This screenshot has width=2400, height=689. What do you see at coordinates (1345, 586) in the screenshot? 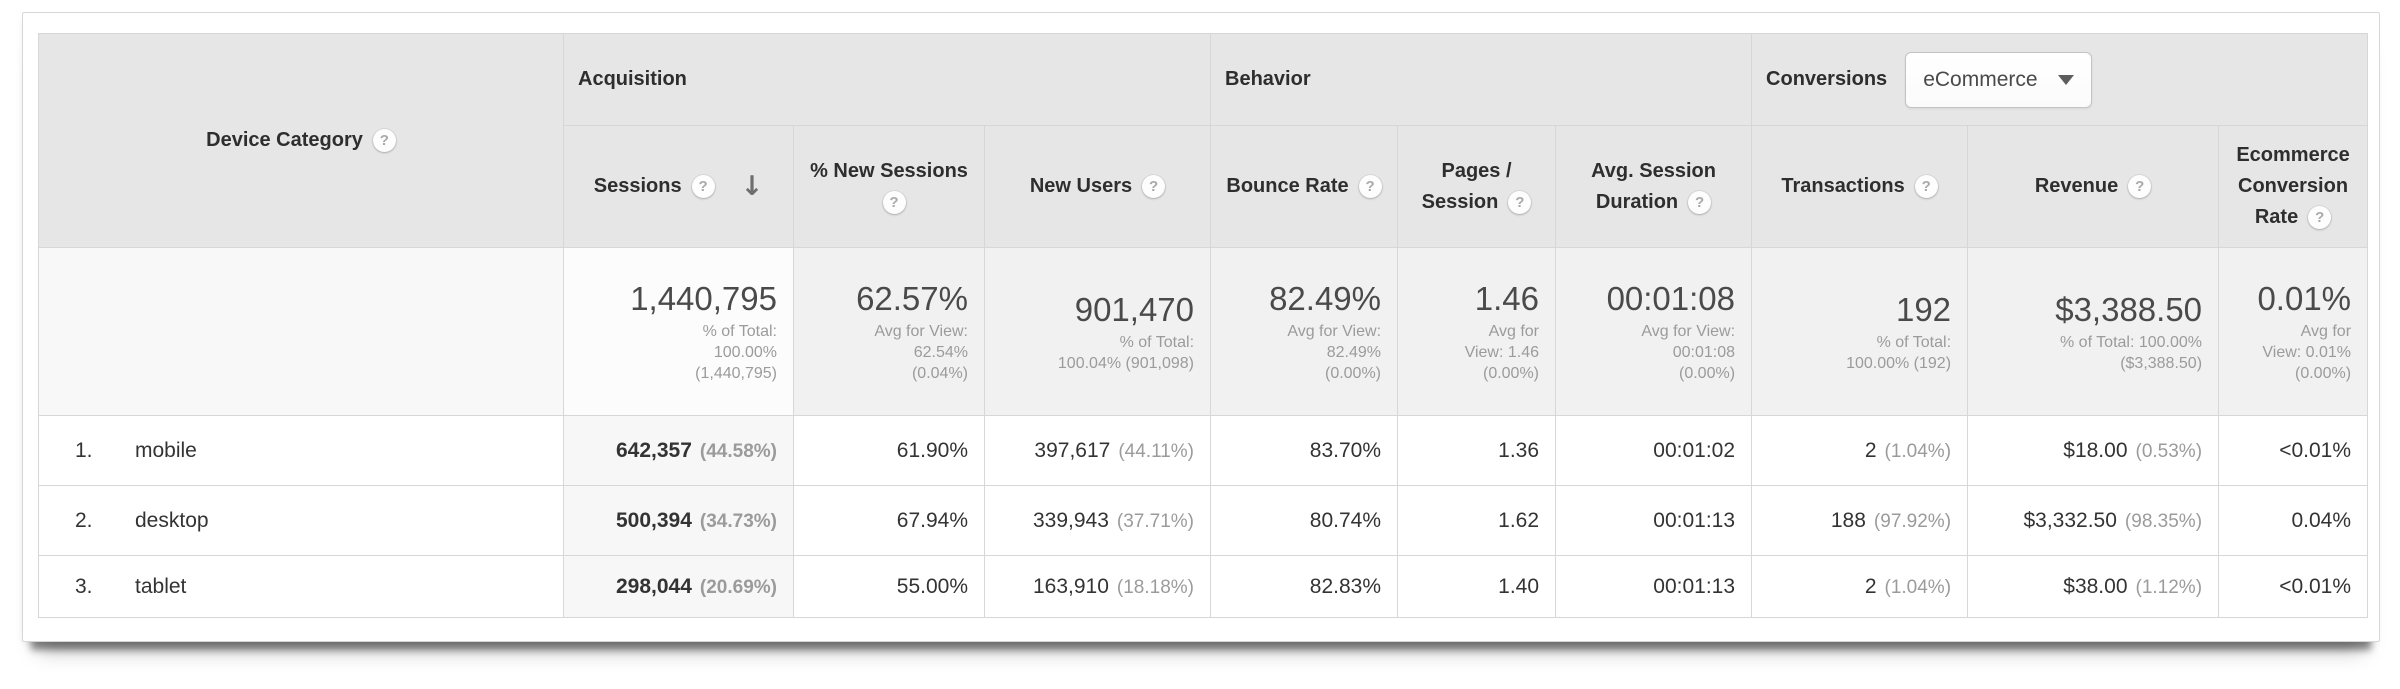
I see `bounce-rate-value: 82.83%` at bounding box center [1345, 586].